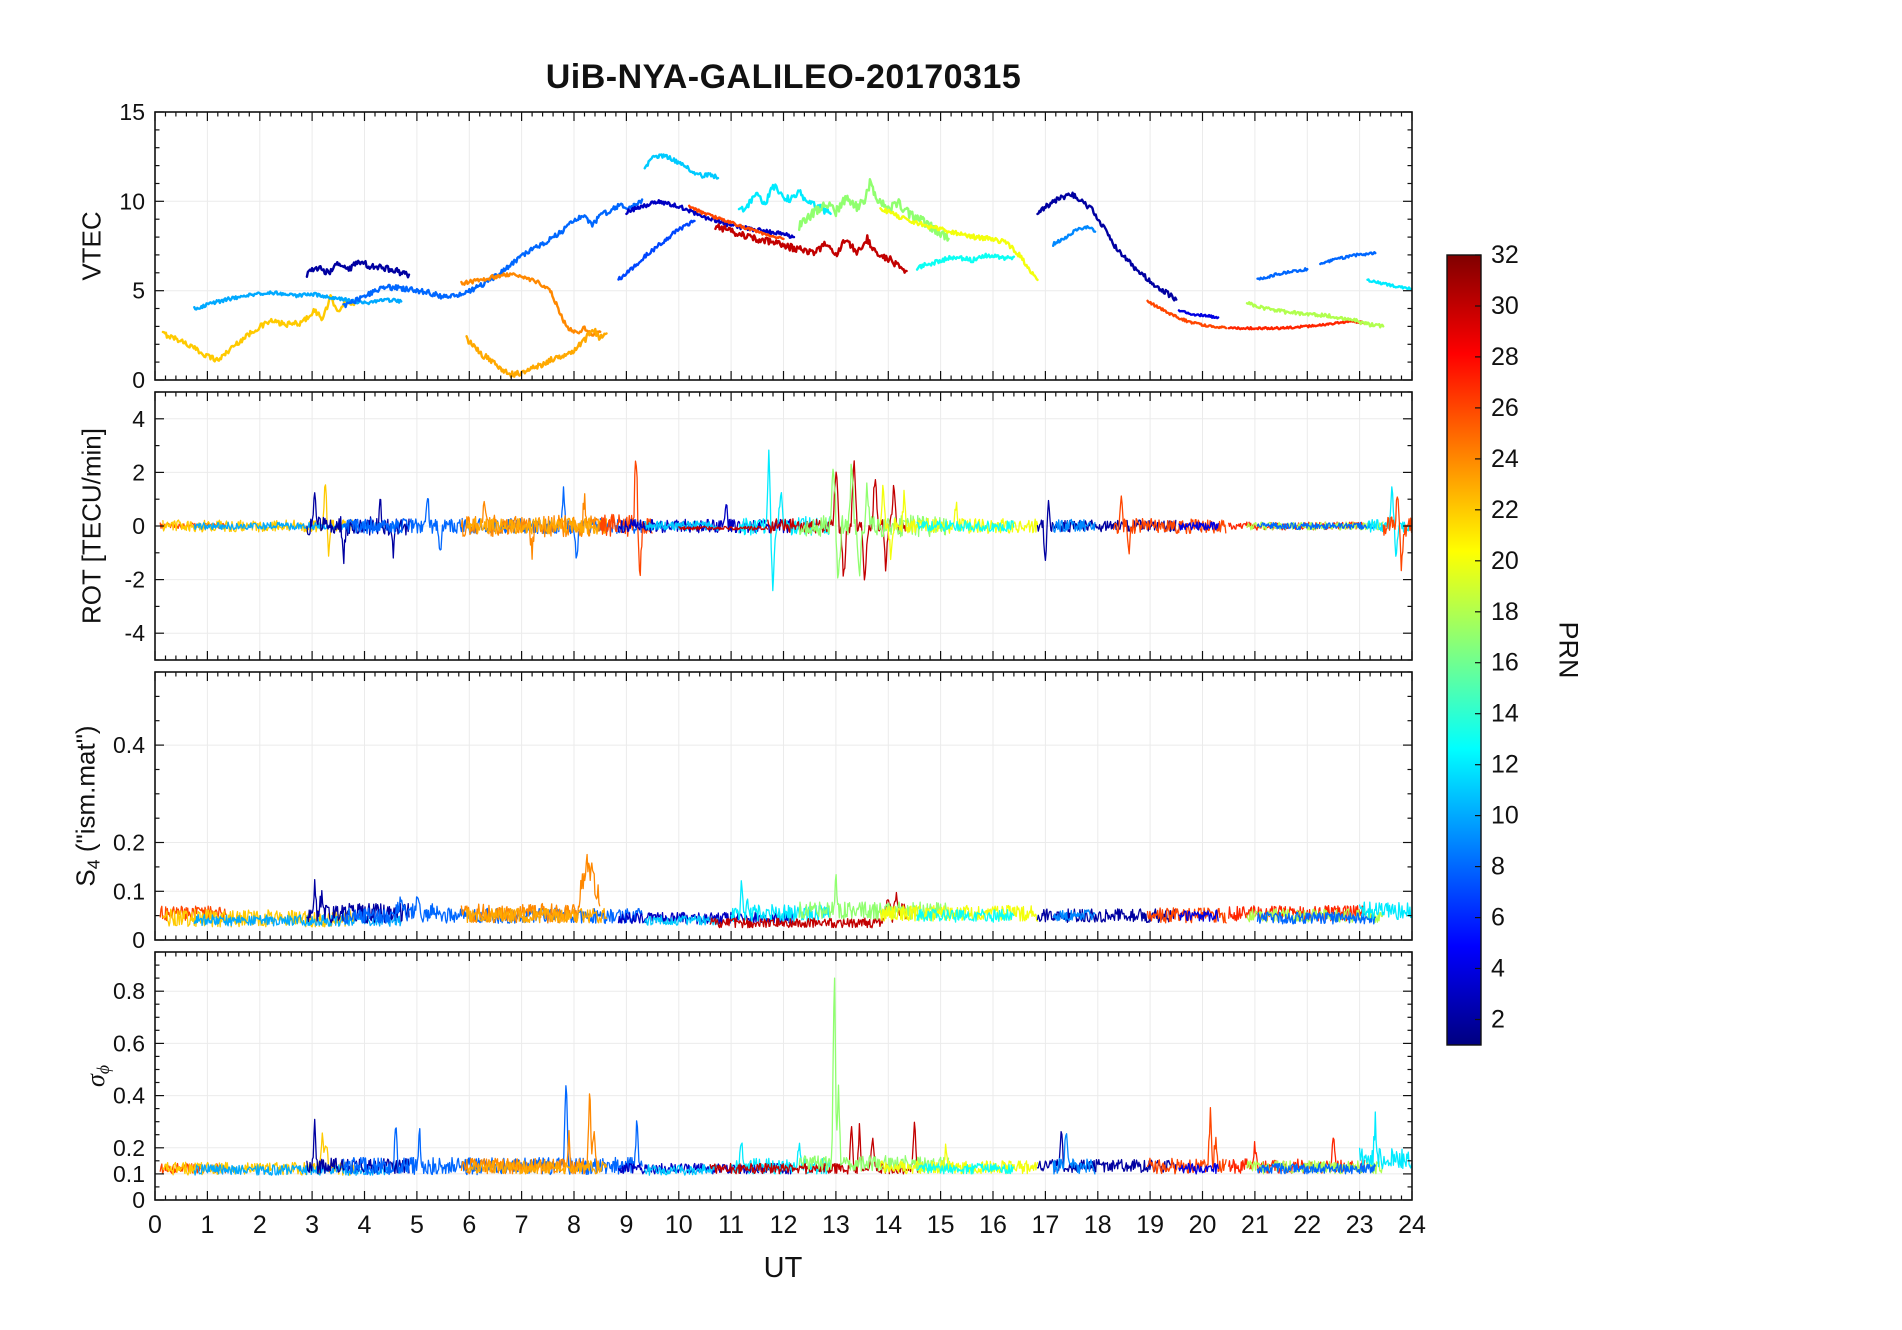 The width and height of the screenshot is (1902, 1330). I want to click on chart-title: UiB-NYA-GALILEO-20170315, so click(783, 77).